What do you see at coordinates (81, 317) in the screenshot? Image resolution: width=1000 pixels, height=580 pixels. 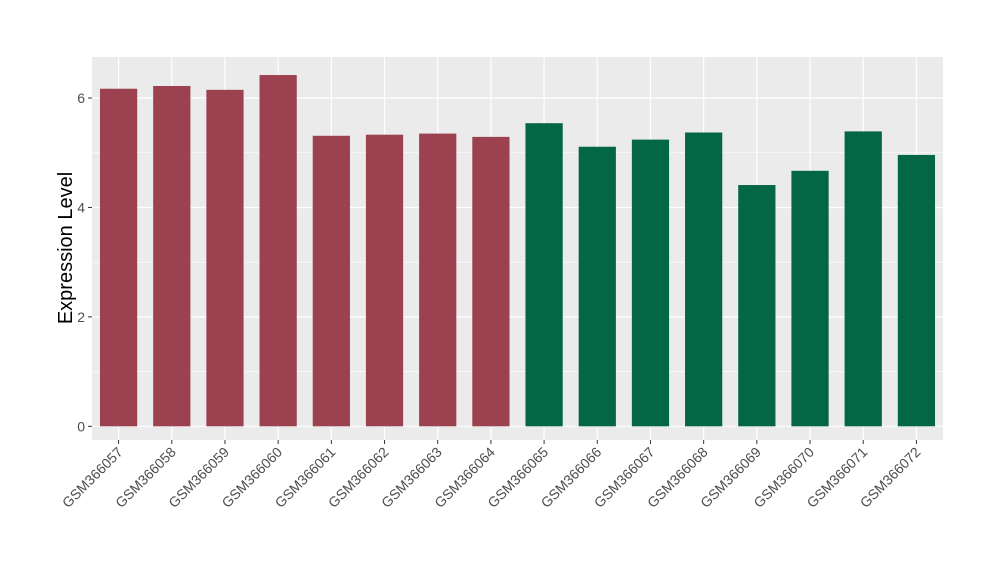 I see `y-tick-label: 2` at bounding box center [81, 317].